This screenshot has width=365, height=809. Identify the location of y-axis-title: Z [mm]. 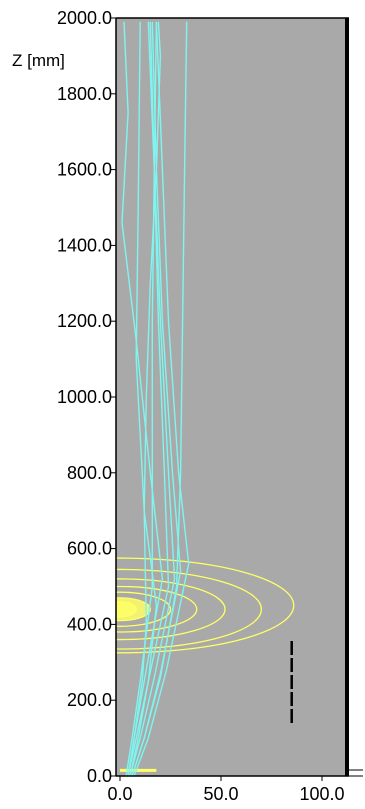
(38, 60).